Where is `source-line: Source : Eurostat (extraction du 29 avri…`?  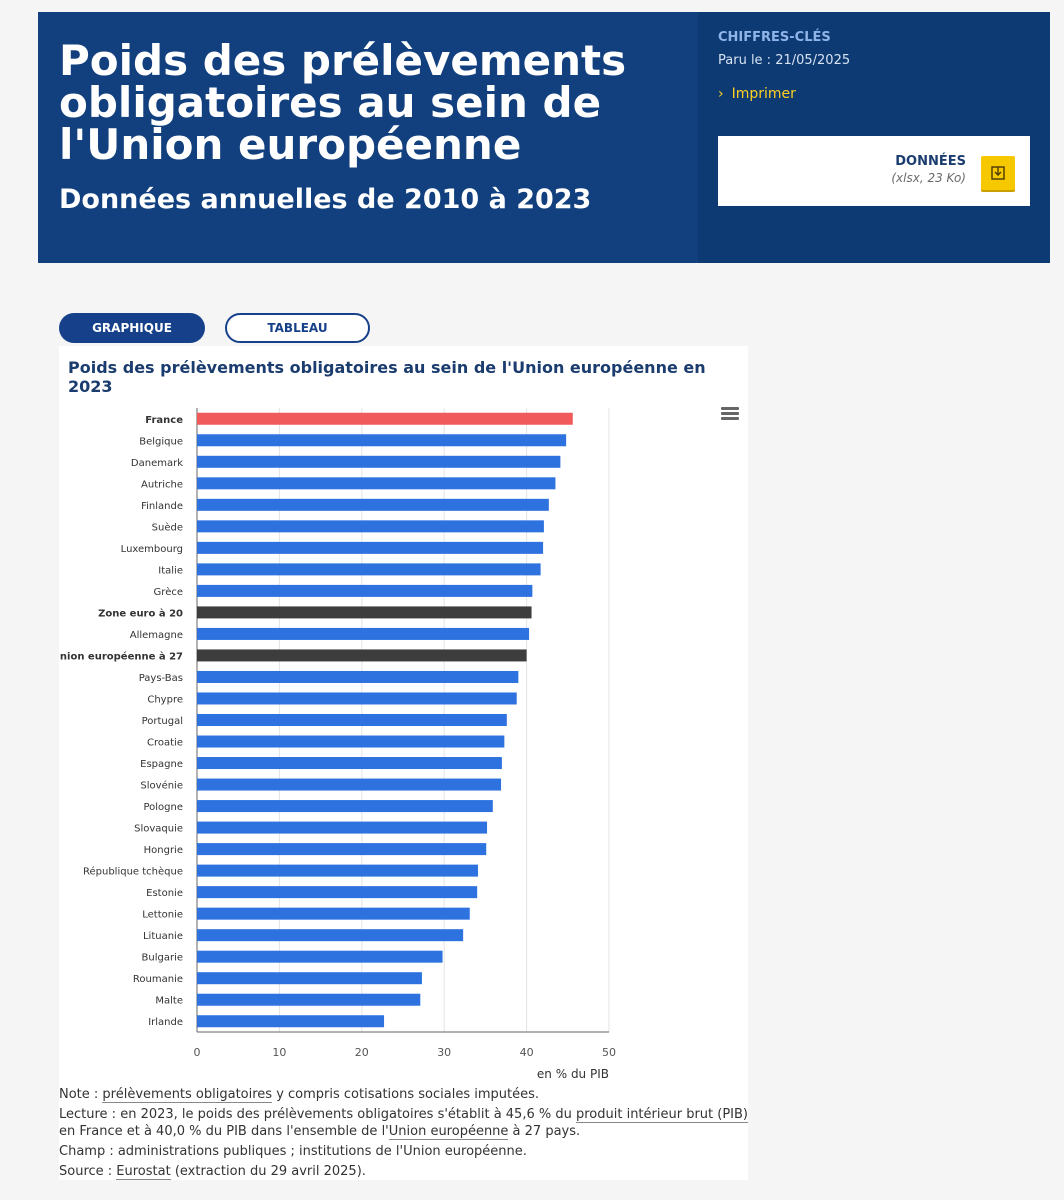
source-line: Source : Eurostat (extraction du 29 avri… is located at coordinates (212, 1172).